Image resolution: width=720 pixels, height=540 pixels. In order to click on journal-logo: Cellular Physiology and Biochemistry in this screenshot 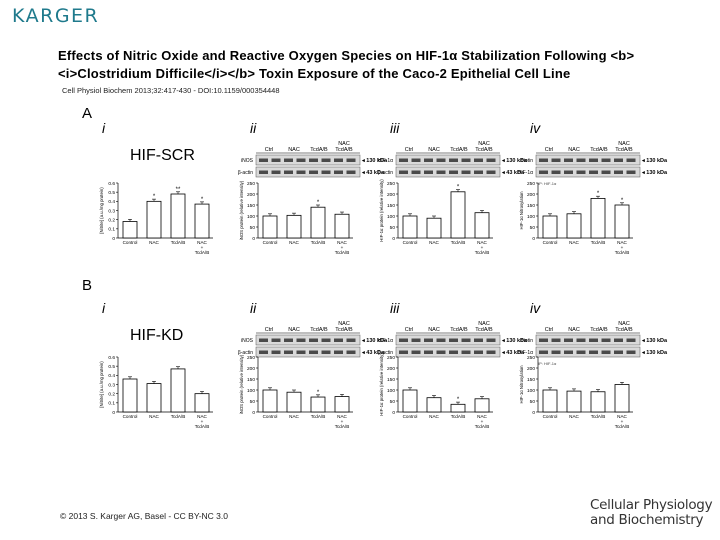, I will do `click(651, 513)`.